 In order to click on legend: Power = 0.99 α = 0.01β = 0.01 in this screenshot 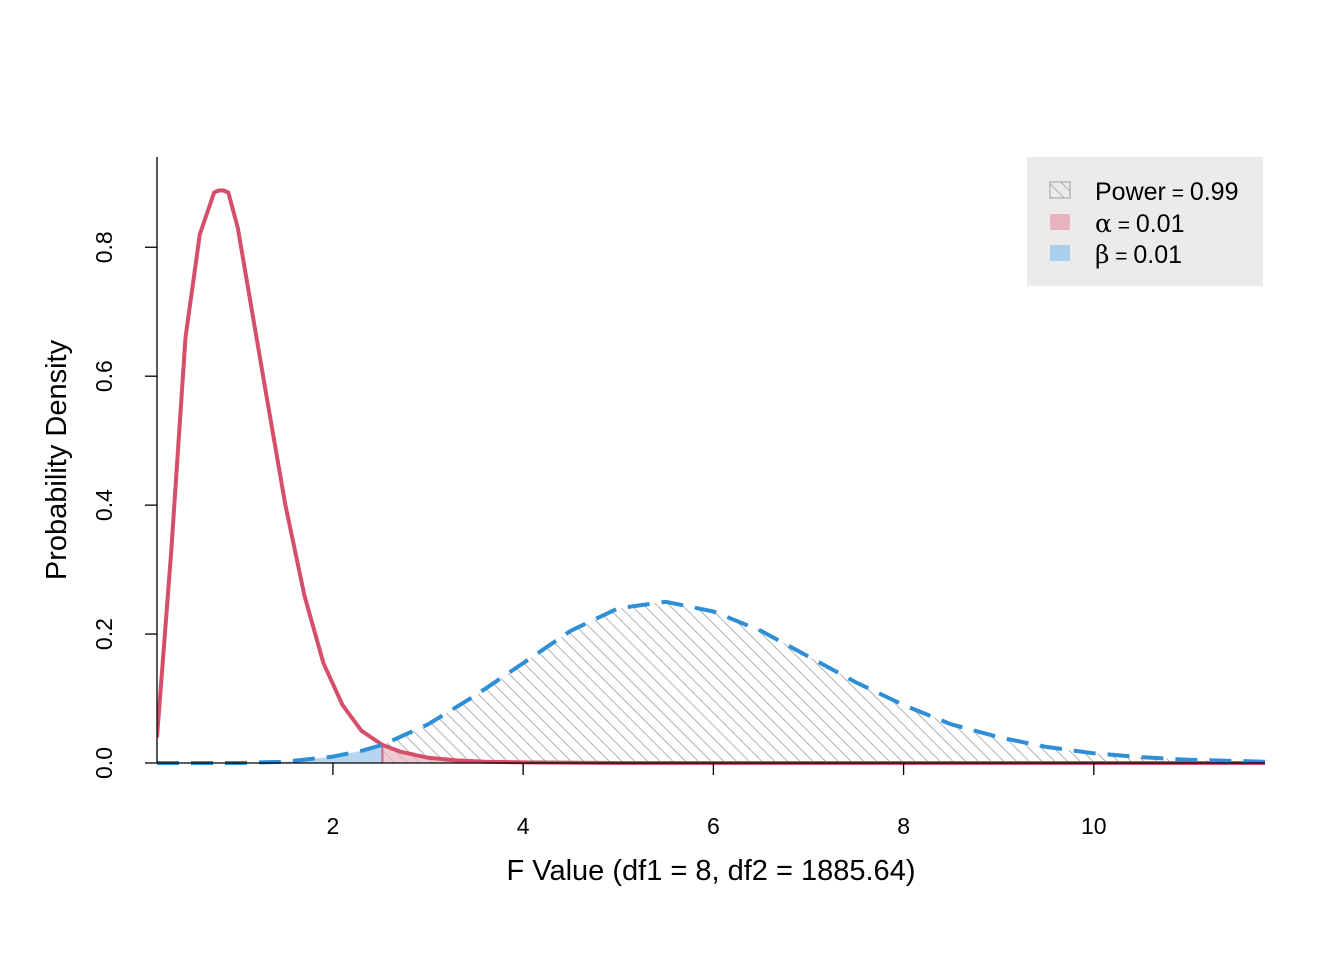, I will do `click(1145, 221)`.